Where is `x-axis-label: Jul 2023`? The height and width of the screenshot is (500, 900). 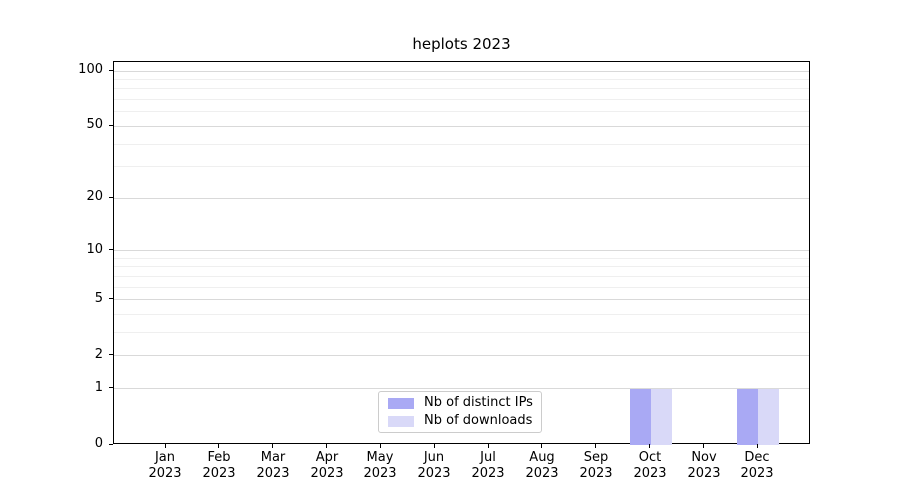 x-axis-label: Jul 2023 is located at coordinates (488, 465).